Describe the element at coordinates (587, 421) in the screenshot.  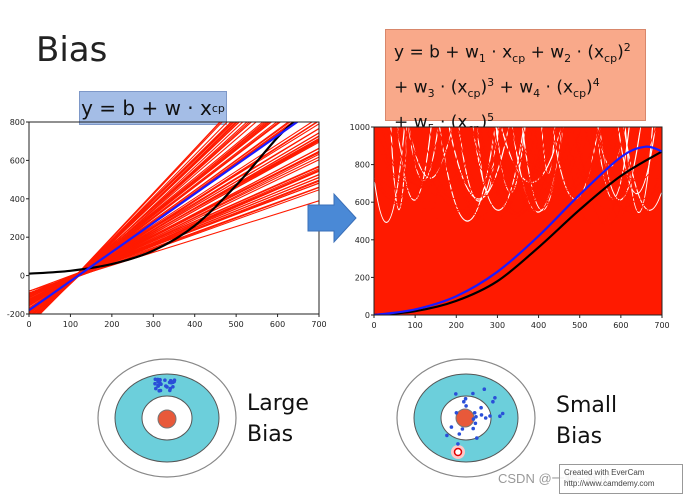
I see `small-bias-label: Small Bias` at that location.